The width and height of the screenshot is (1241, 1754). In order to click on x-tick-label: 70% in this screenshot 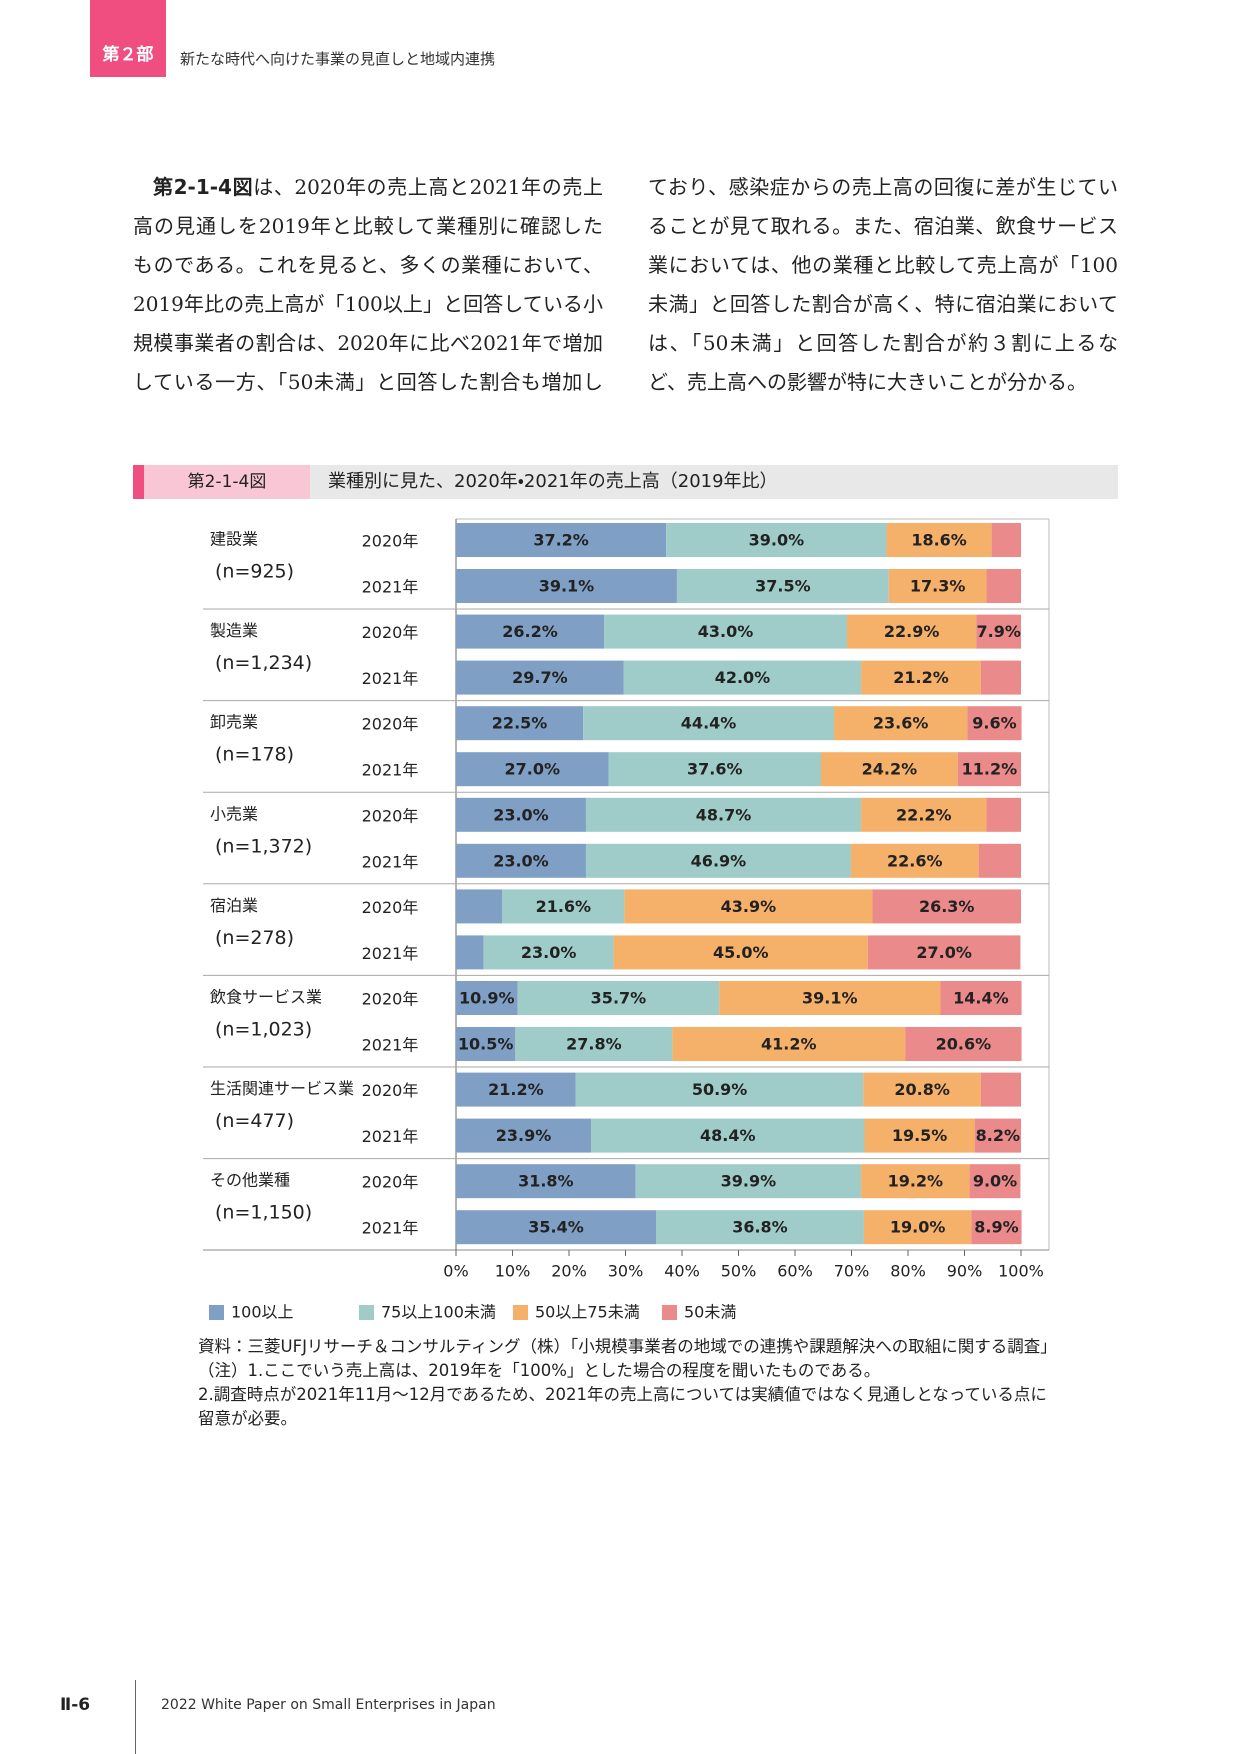, I will do `click(852, 1271)`.